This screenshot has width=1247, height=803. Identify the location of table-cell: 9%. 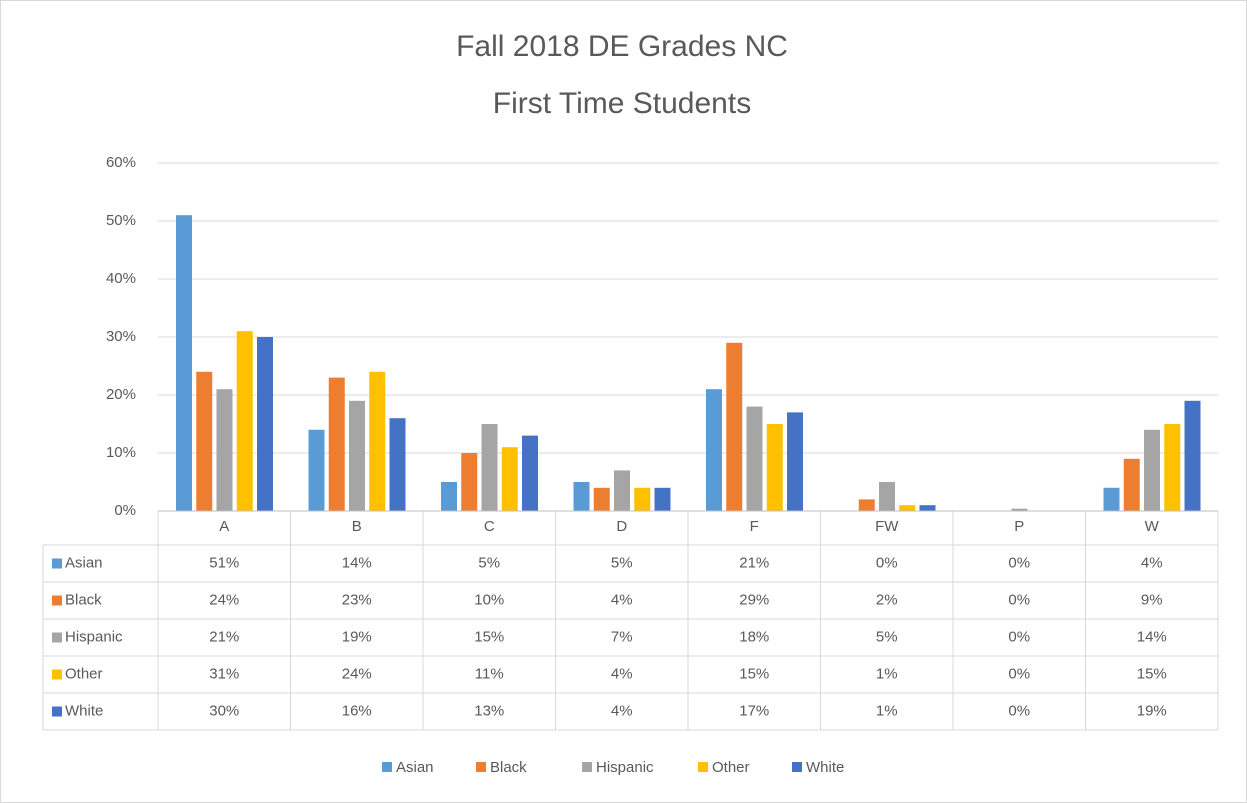
(1152, 599).